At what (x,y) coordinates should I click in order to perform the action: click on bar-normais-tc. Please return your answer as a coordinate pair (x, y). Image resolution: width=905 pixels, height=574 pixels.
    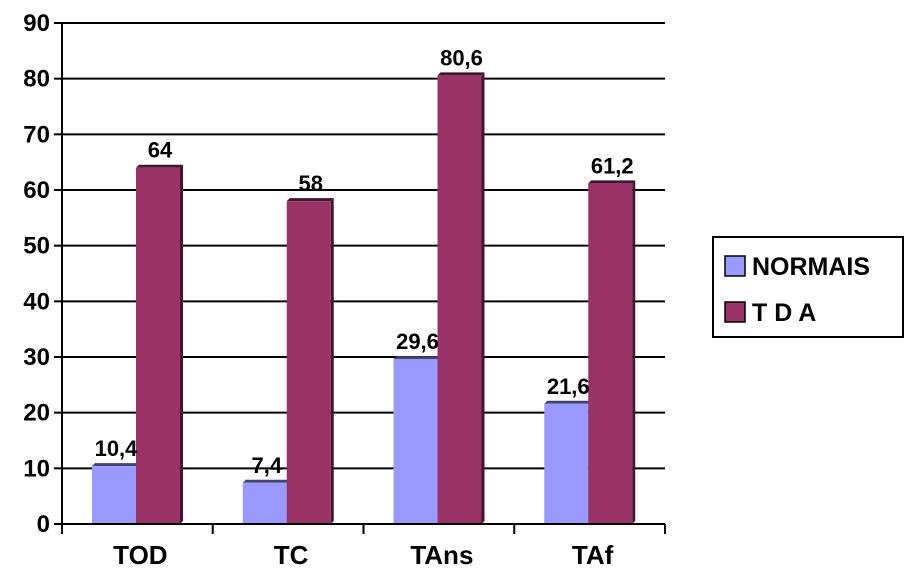
    Looking at the image, I should click on (264, 503).